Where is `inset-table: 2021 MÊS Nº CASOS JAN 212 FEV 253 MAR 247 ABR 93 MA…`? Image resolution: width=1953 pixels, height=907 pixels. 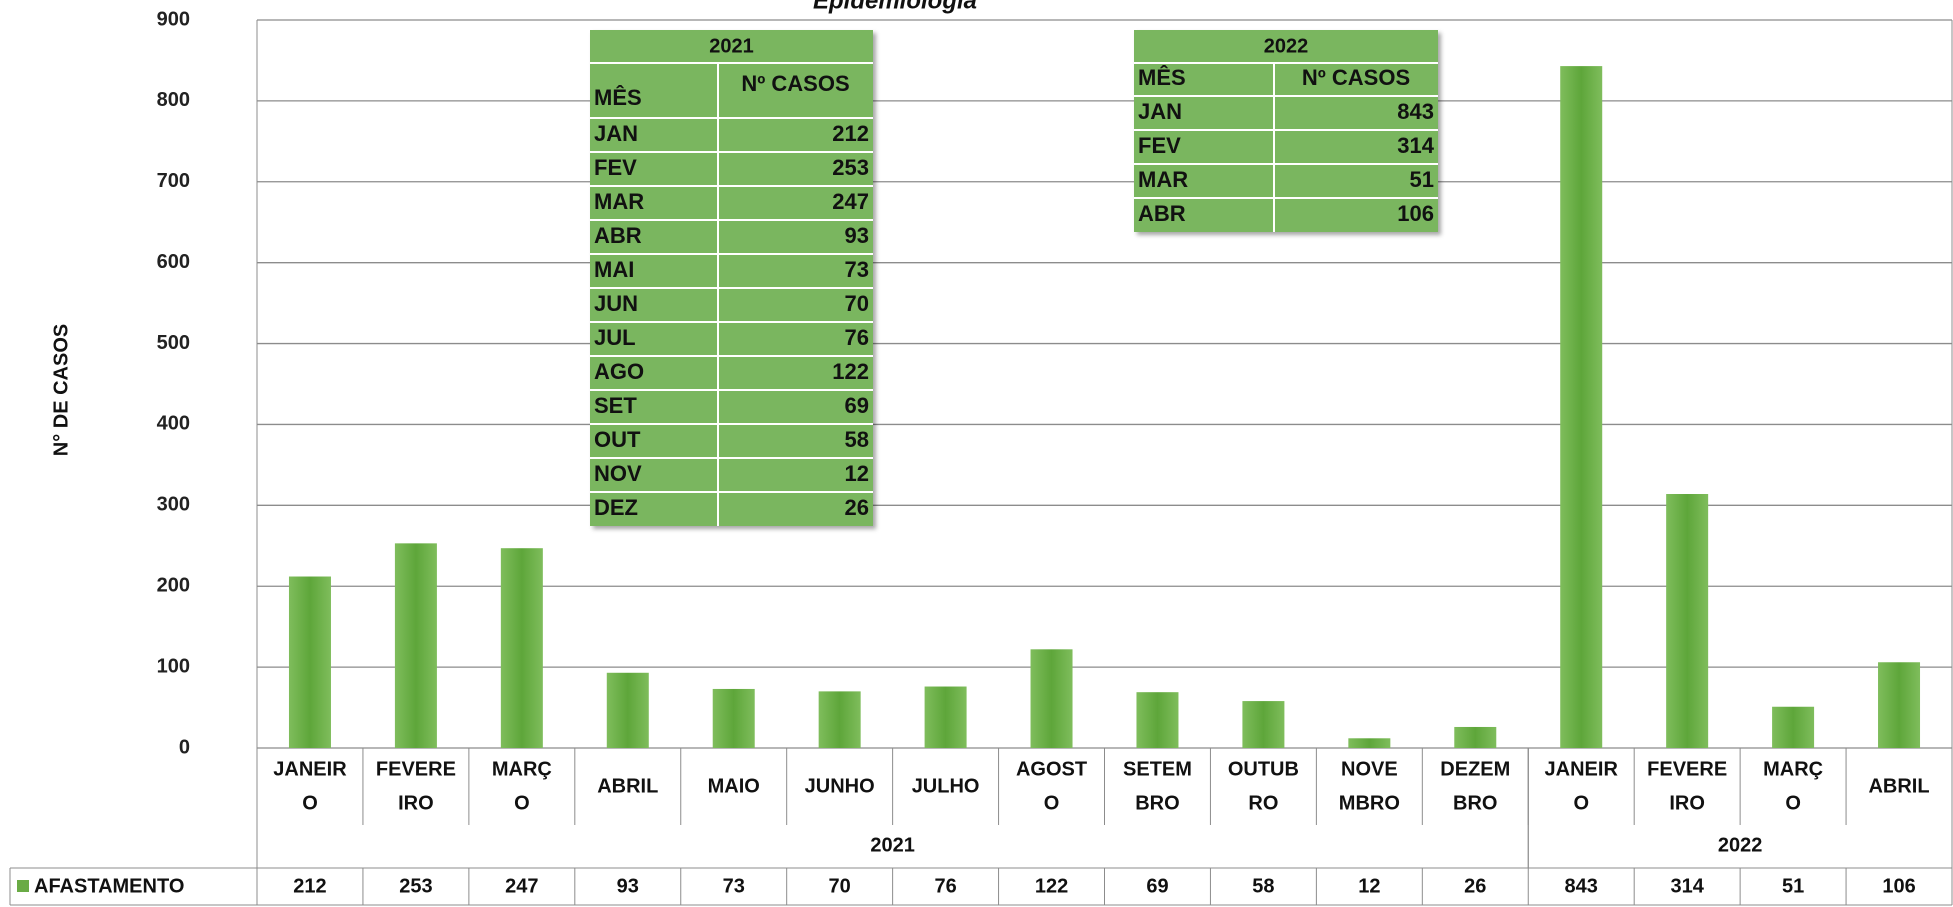
inset-table: 2021 MÊS Nº CASOS JAN 212 FEV 253 MAR 247 ABR 93 MA… is located at coordinates (731, 278).